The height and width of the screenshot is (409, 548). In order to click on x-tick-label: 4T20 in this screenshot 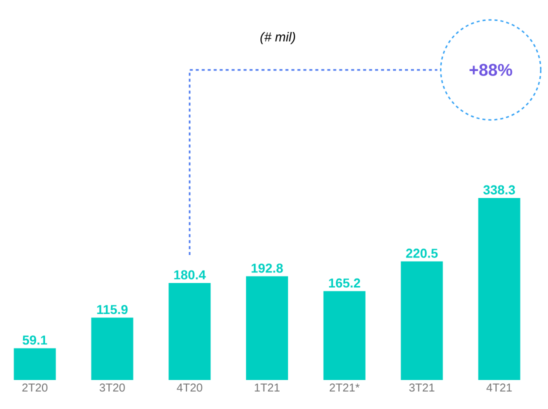, I will do `click(189, 388)`.